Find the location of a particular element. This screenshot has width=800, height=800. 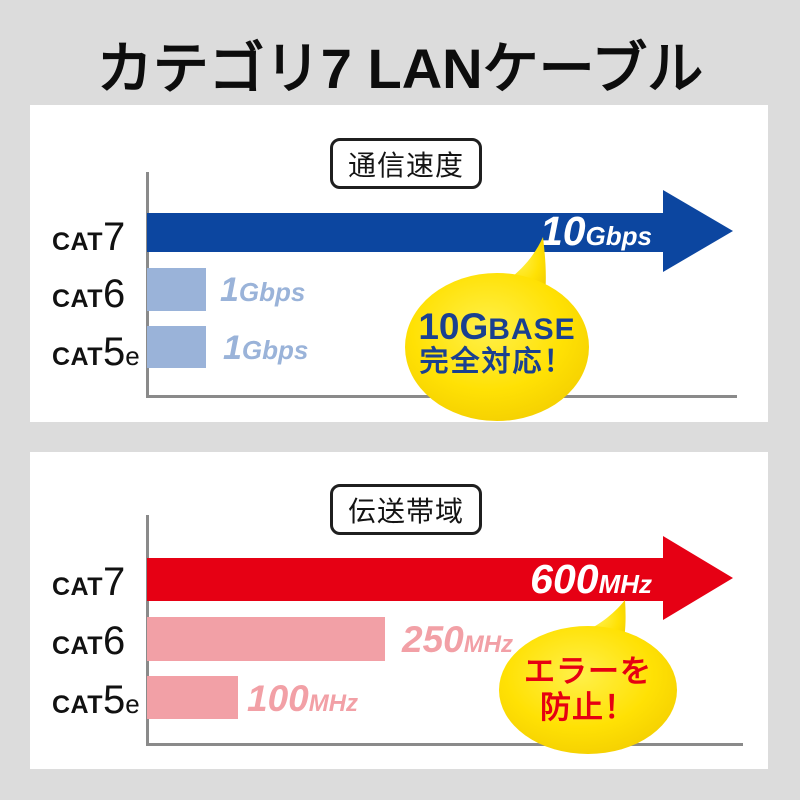

speed-cat5e-value: 1 Gbps is located at coordinates (265, 348).